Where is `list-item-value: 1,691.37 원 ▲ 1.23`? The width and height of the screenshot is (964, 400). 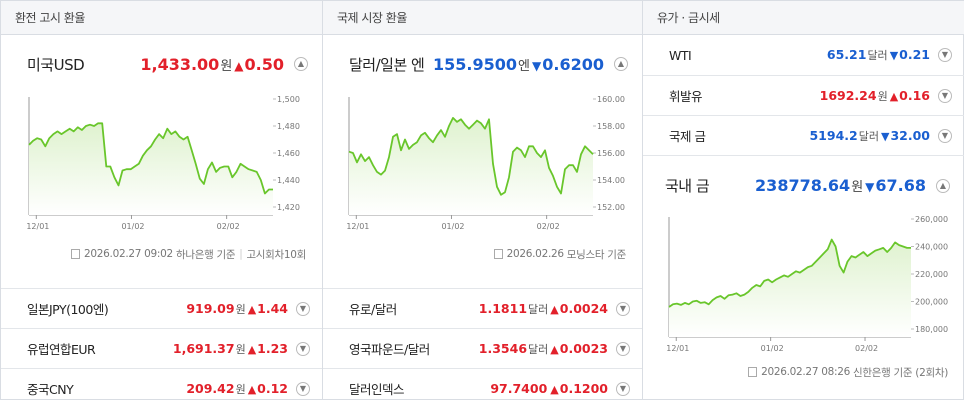
list-item-value: 1,691.37 원 ▲ 1.23 is located at coordinates (230, 349).